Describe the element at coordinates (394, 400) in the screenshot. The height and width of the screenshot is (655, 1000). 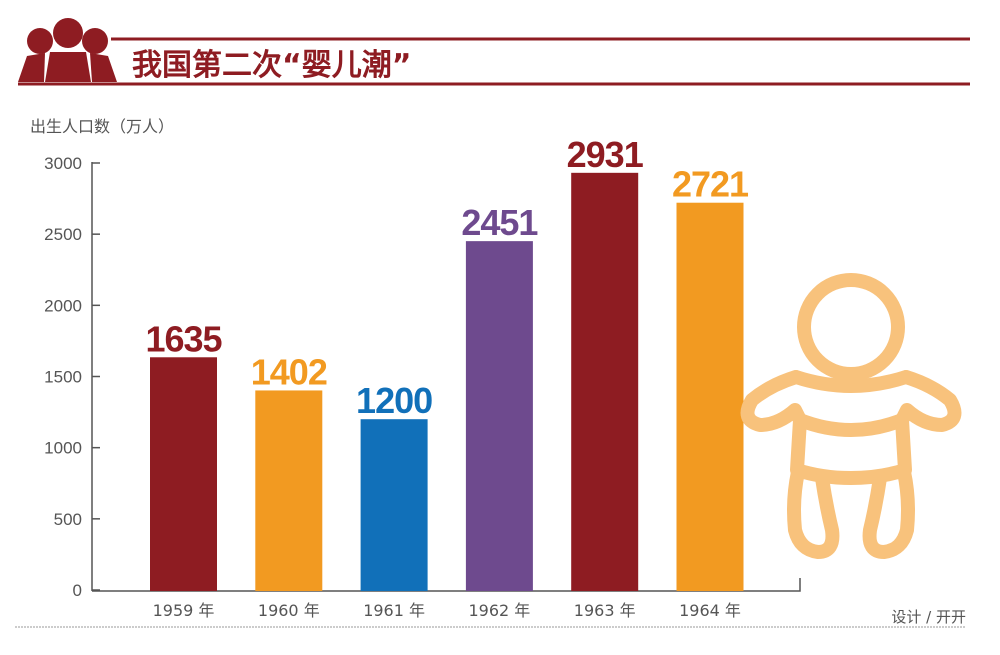
I see `bar-value-label: 1200` at that location.